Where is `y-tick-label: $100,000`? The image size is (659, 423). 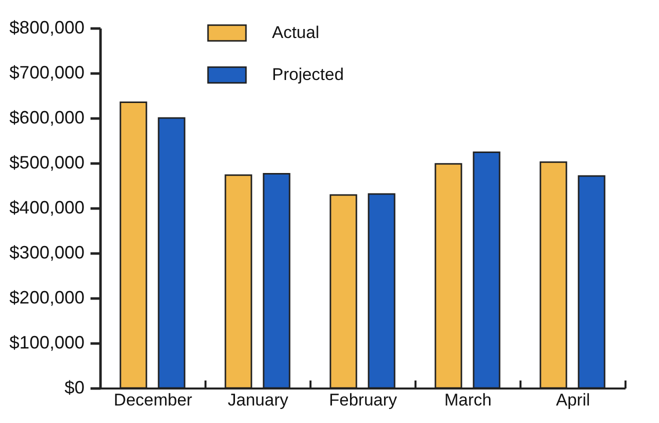
y-tick-label: $100,000 is located at coordinates (46, 342).